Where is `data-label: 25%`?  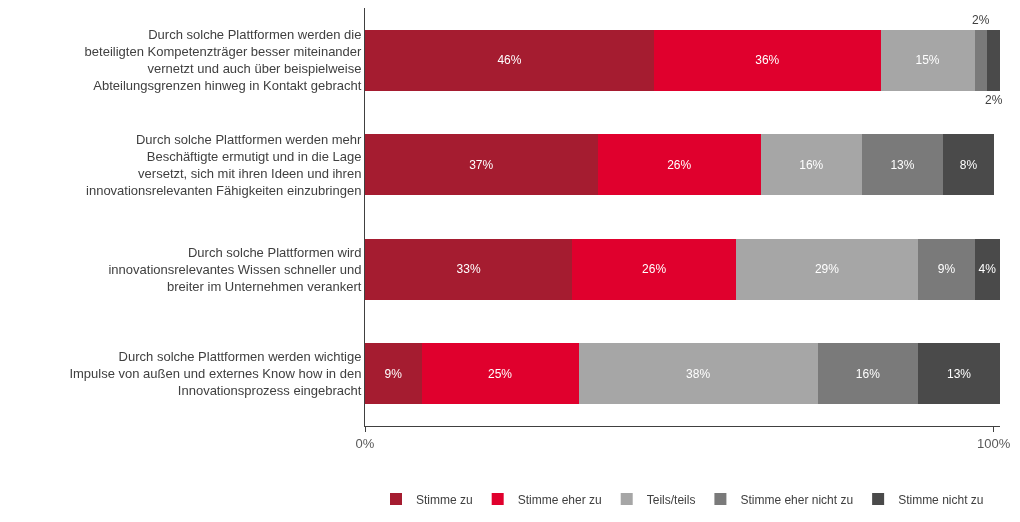
data-label: 25% is located at coordinates (500, 373).